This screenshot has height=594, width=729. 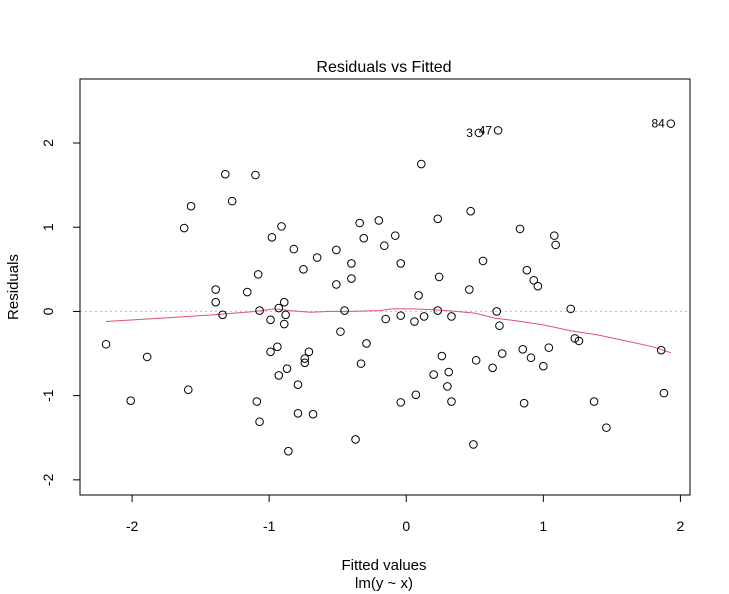 What do you see at coordinates (486, 130) in the screenshot?
I see `point-label: 47` at bounding box center [486, 130].